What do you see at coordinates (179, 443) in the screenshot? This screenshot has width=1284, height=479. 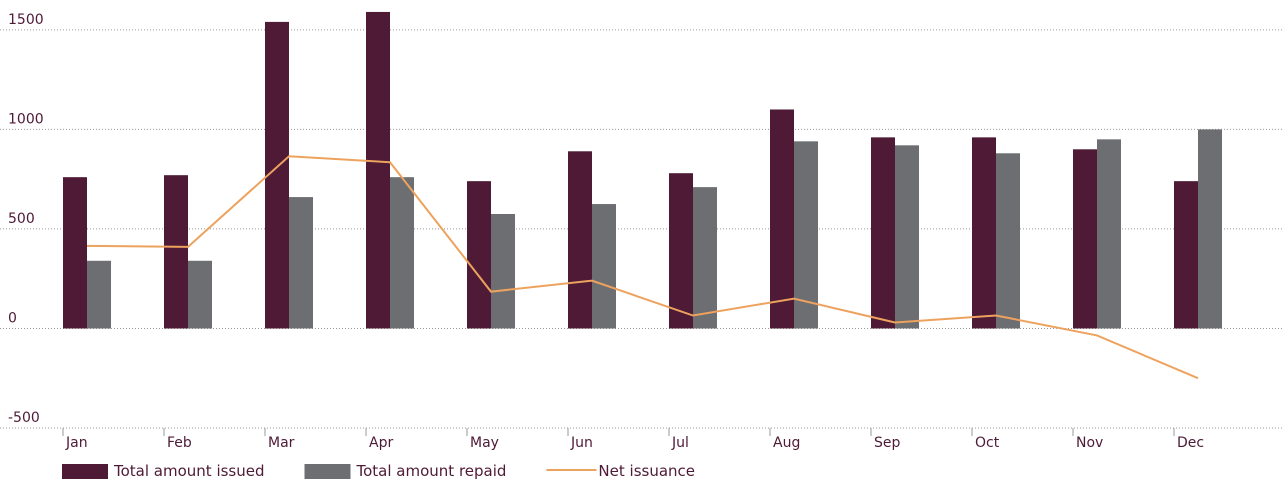 I see `x-tick-label: Feb` at bounding box center [179, 443].